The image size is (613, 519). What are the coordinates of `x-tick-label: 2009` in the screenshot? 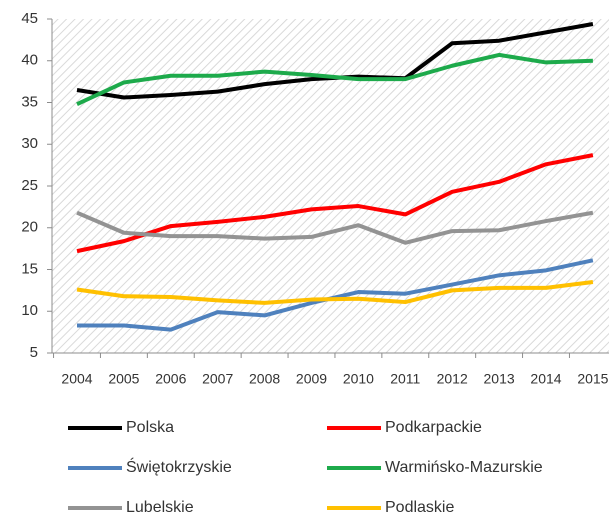 It's located at (311, 379).